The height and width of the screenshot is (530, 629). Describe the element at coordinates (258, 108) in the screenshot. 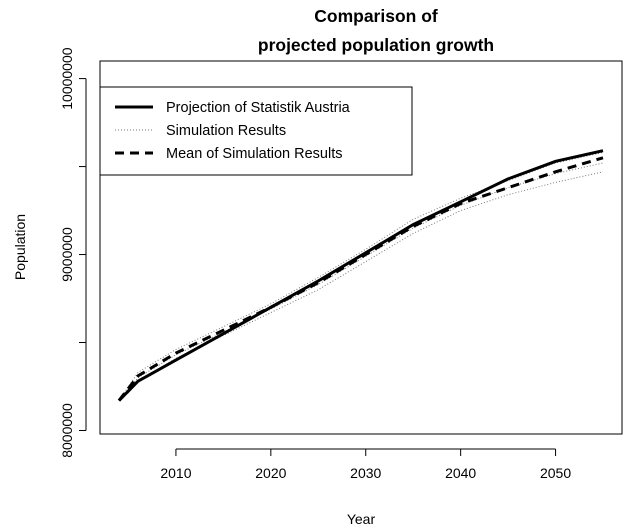

I see `legend-label-projection: Projection of Statistik Austria` at that location.